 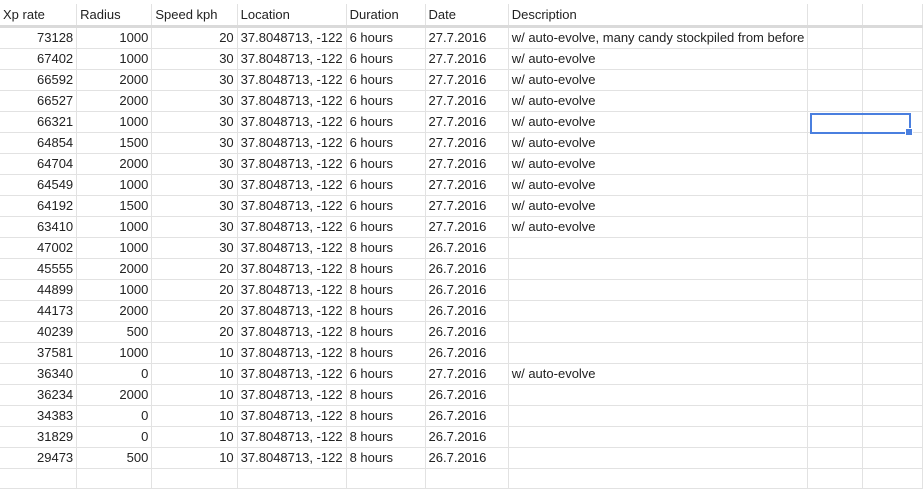 I want to click on cell-xp-rate, so click(x=39, y=478).